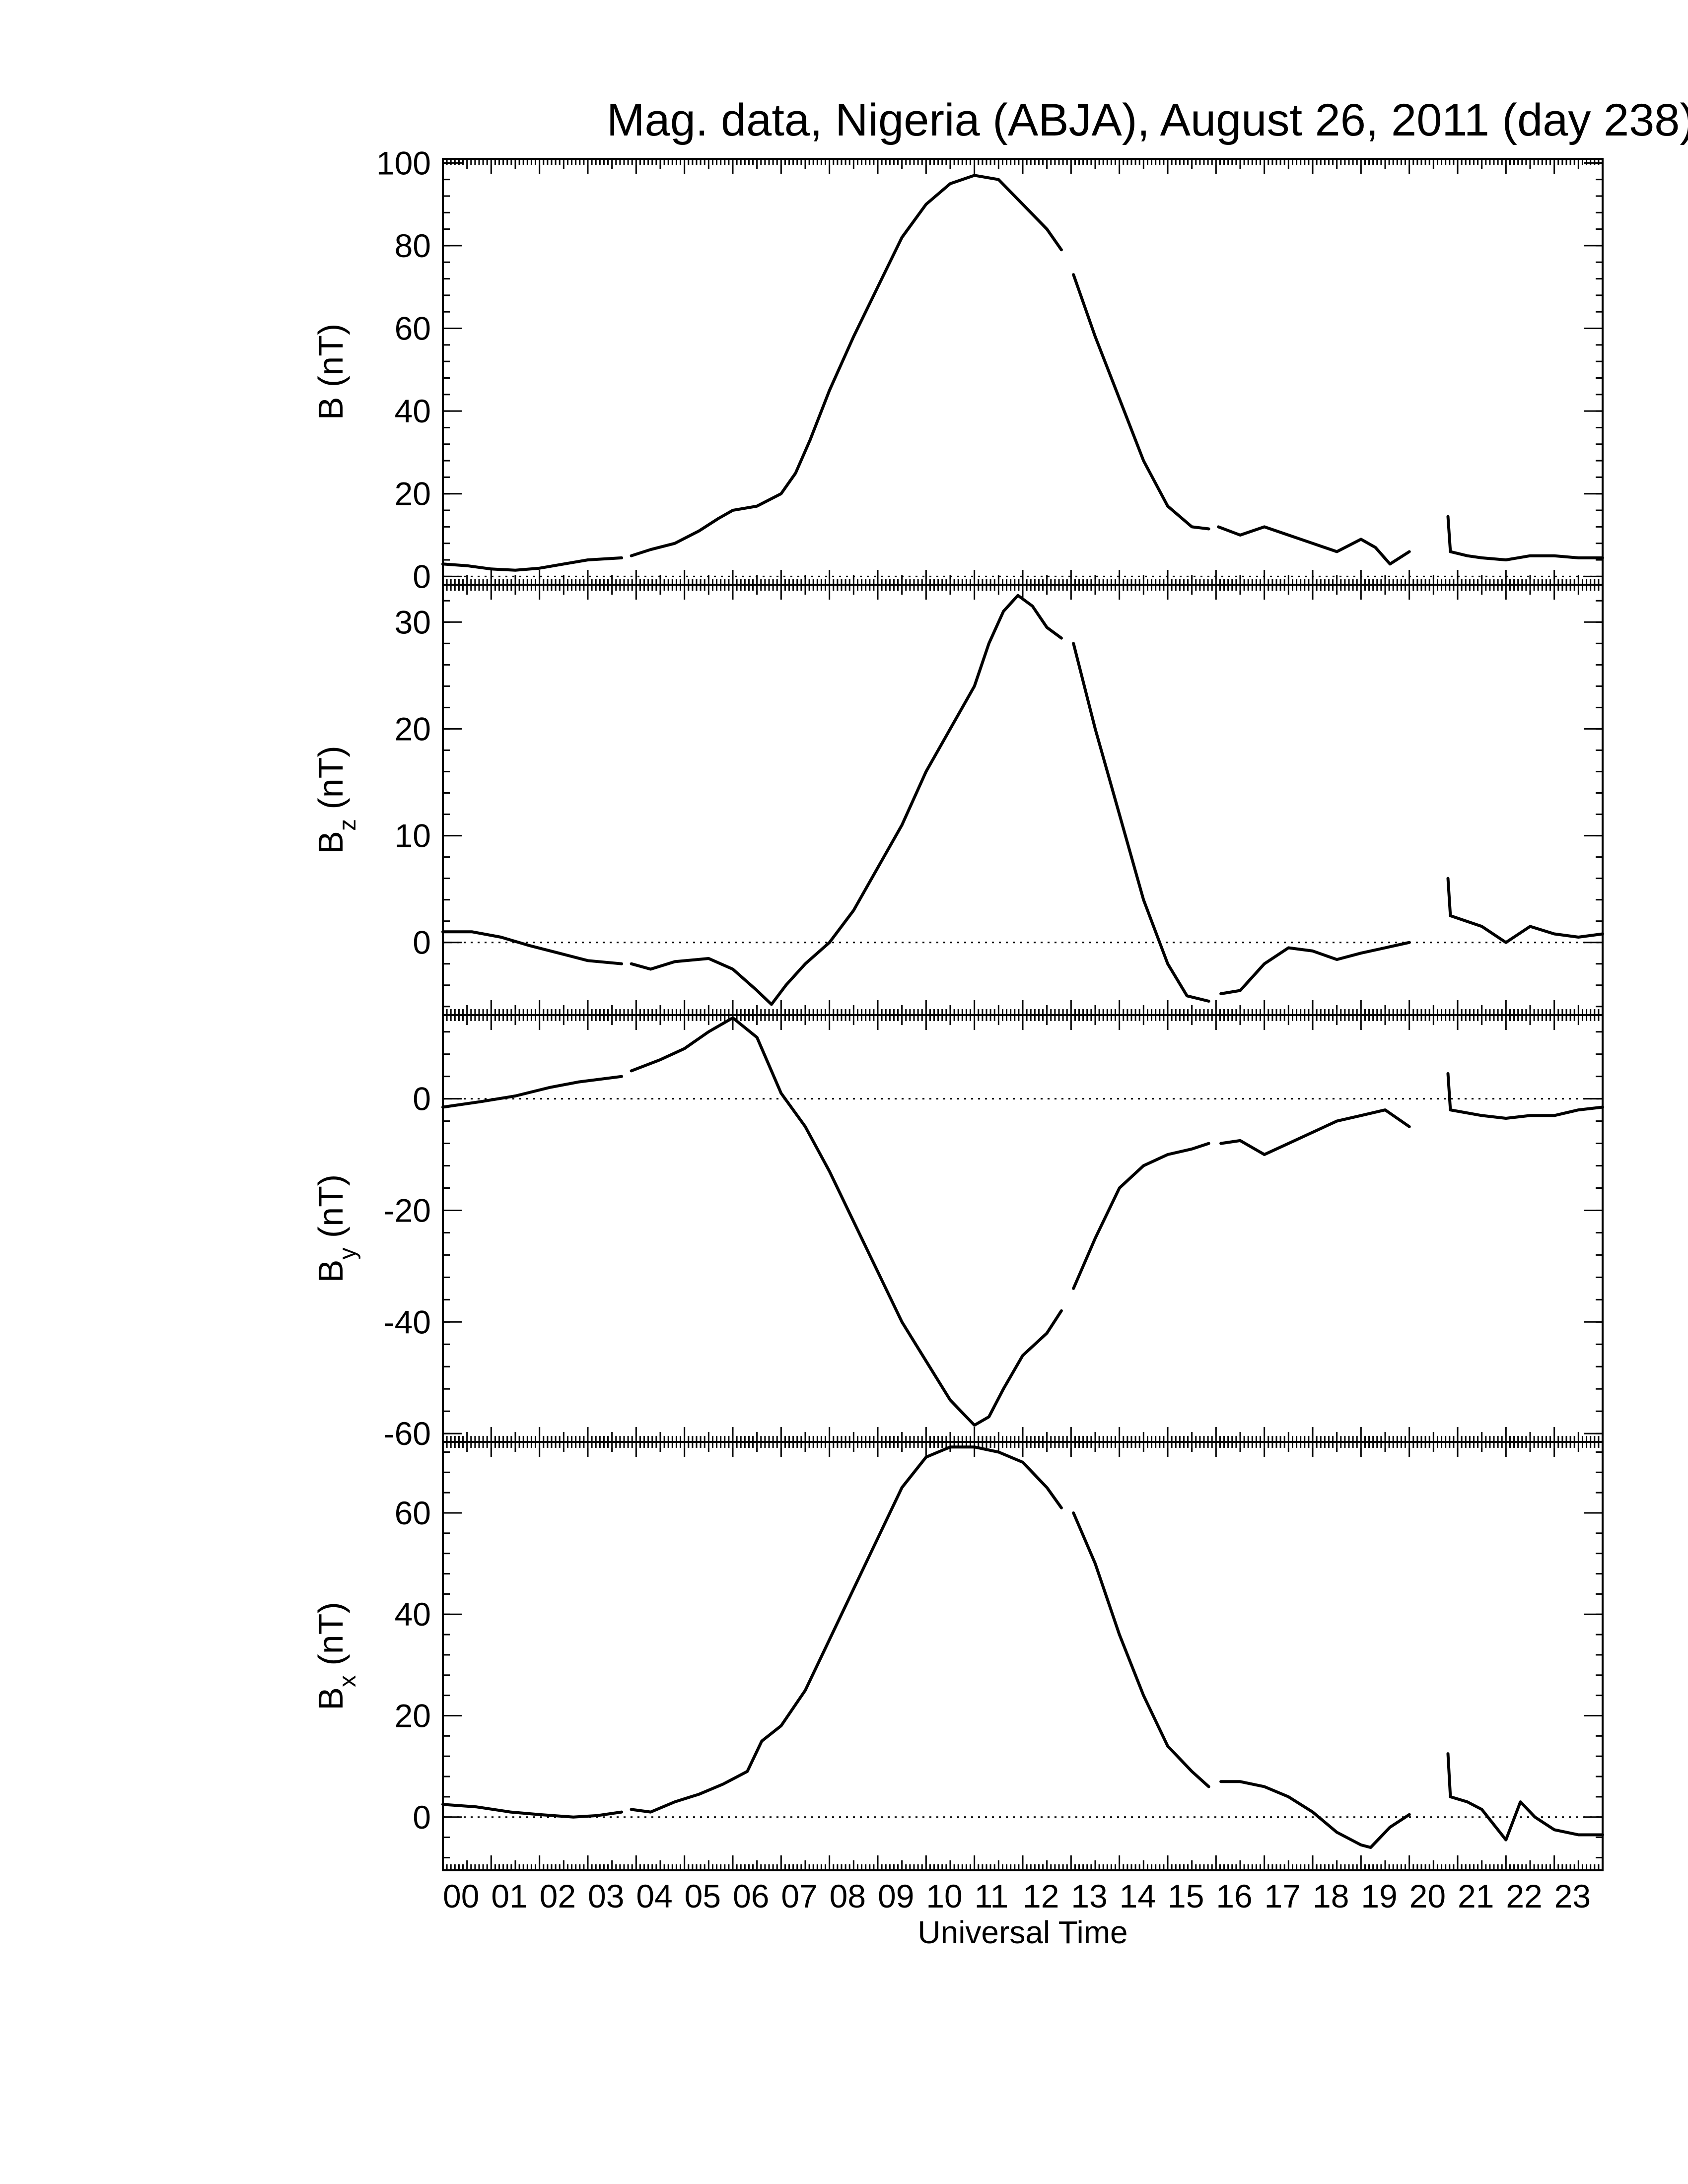 This screenshot has width=1688, height=2184. Describe the element at coordinates (558, 1896) in the screenshot. I see `x-tick-label: 02` at that location.